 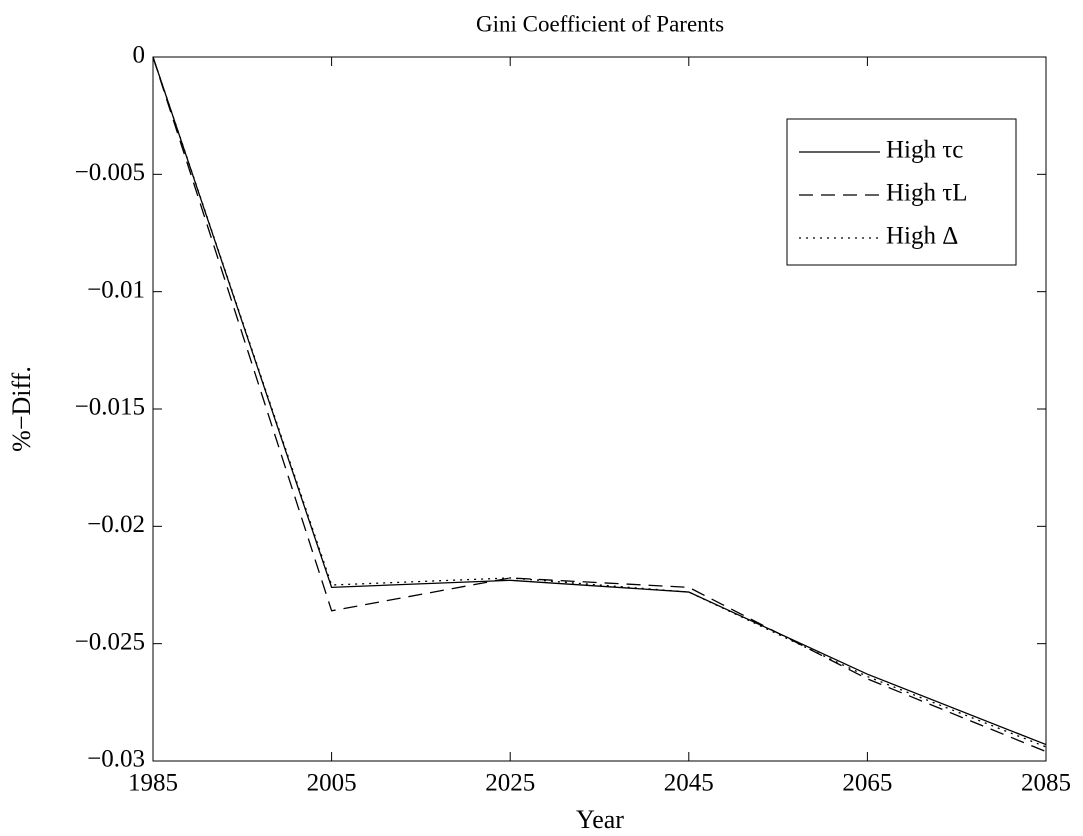 I want to click on legend-label: High τc, so click(x=924, y=150).